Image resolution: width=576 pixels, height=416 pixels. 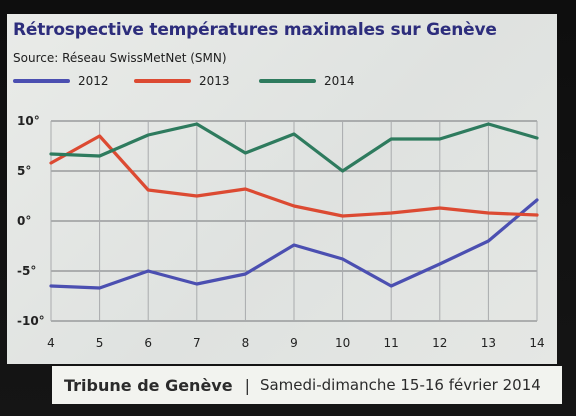 What do you see at coordinates (536, 343) in the screenshot?
I see `x-tick-label-10: 14` at bounding box center [536, 343].